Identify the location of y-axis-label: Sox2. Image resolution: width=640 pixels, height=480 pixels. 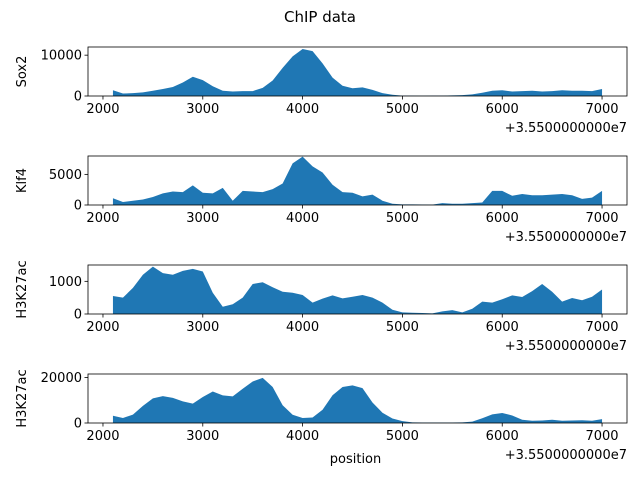
(22, 72).